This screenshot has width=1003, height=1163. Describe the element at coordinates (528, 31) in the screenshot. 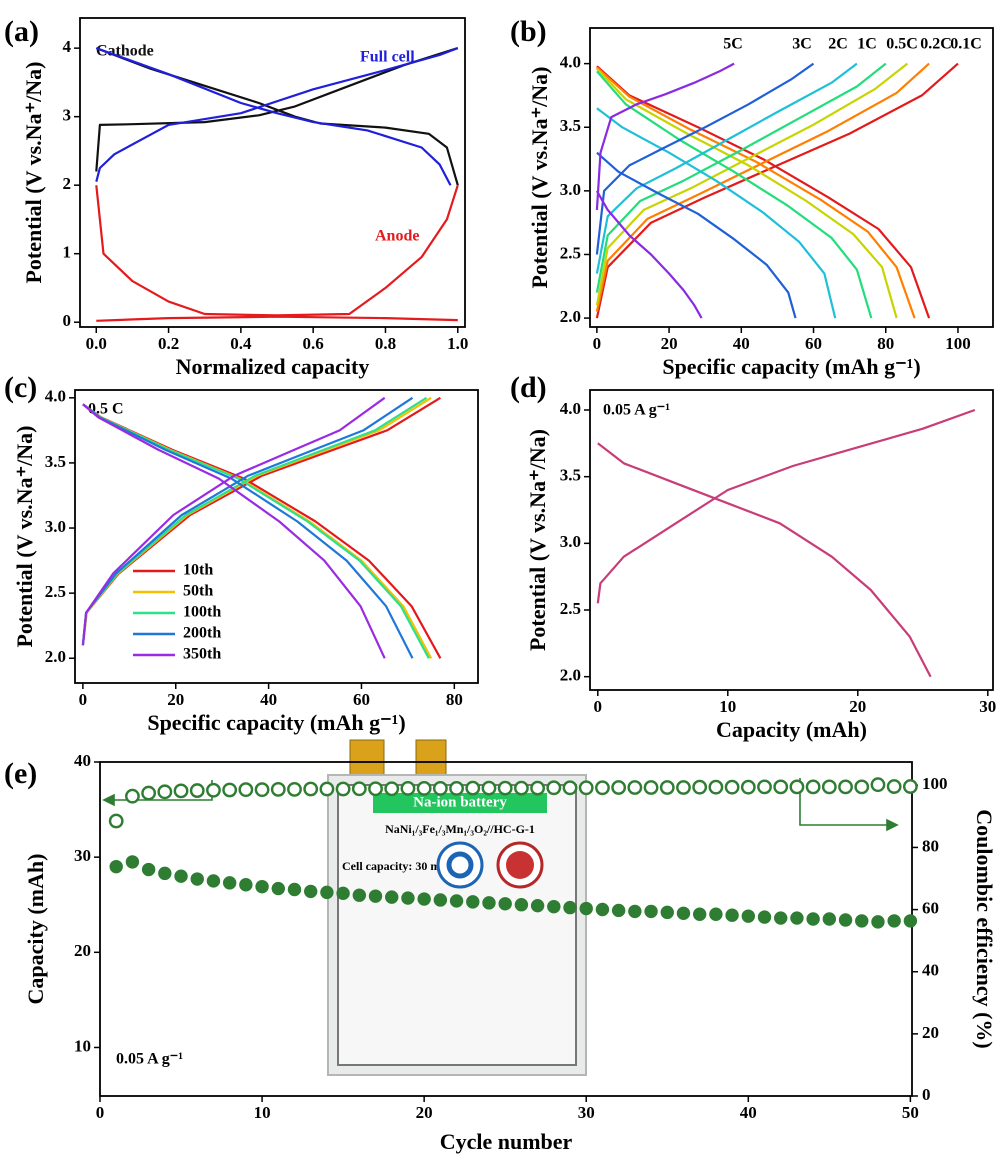

I see `panel-label: (b)` at that location.